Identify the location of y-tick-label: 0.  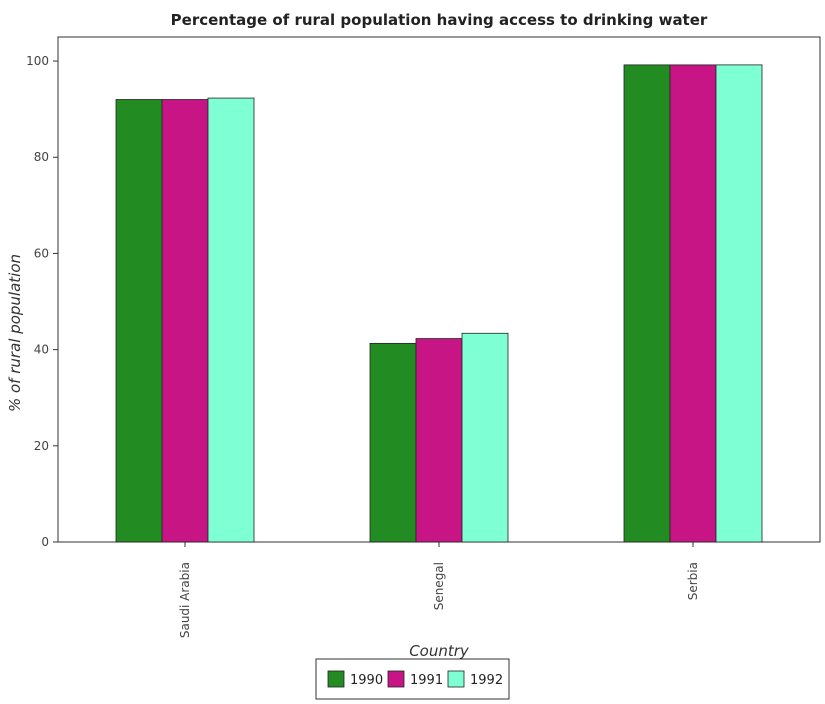
(45, 542).